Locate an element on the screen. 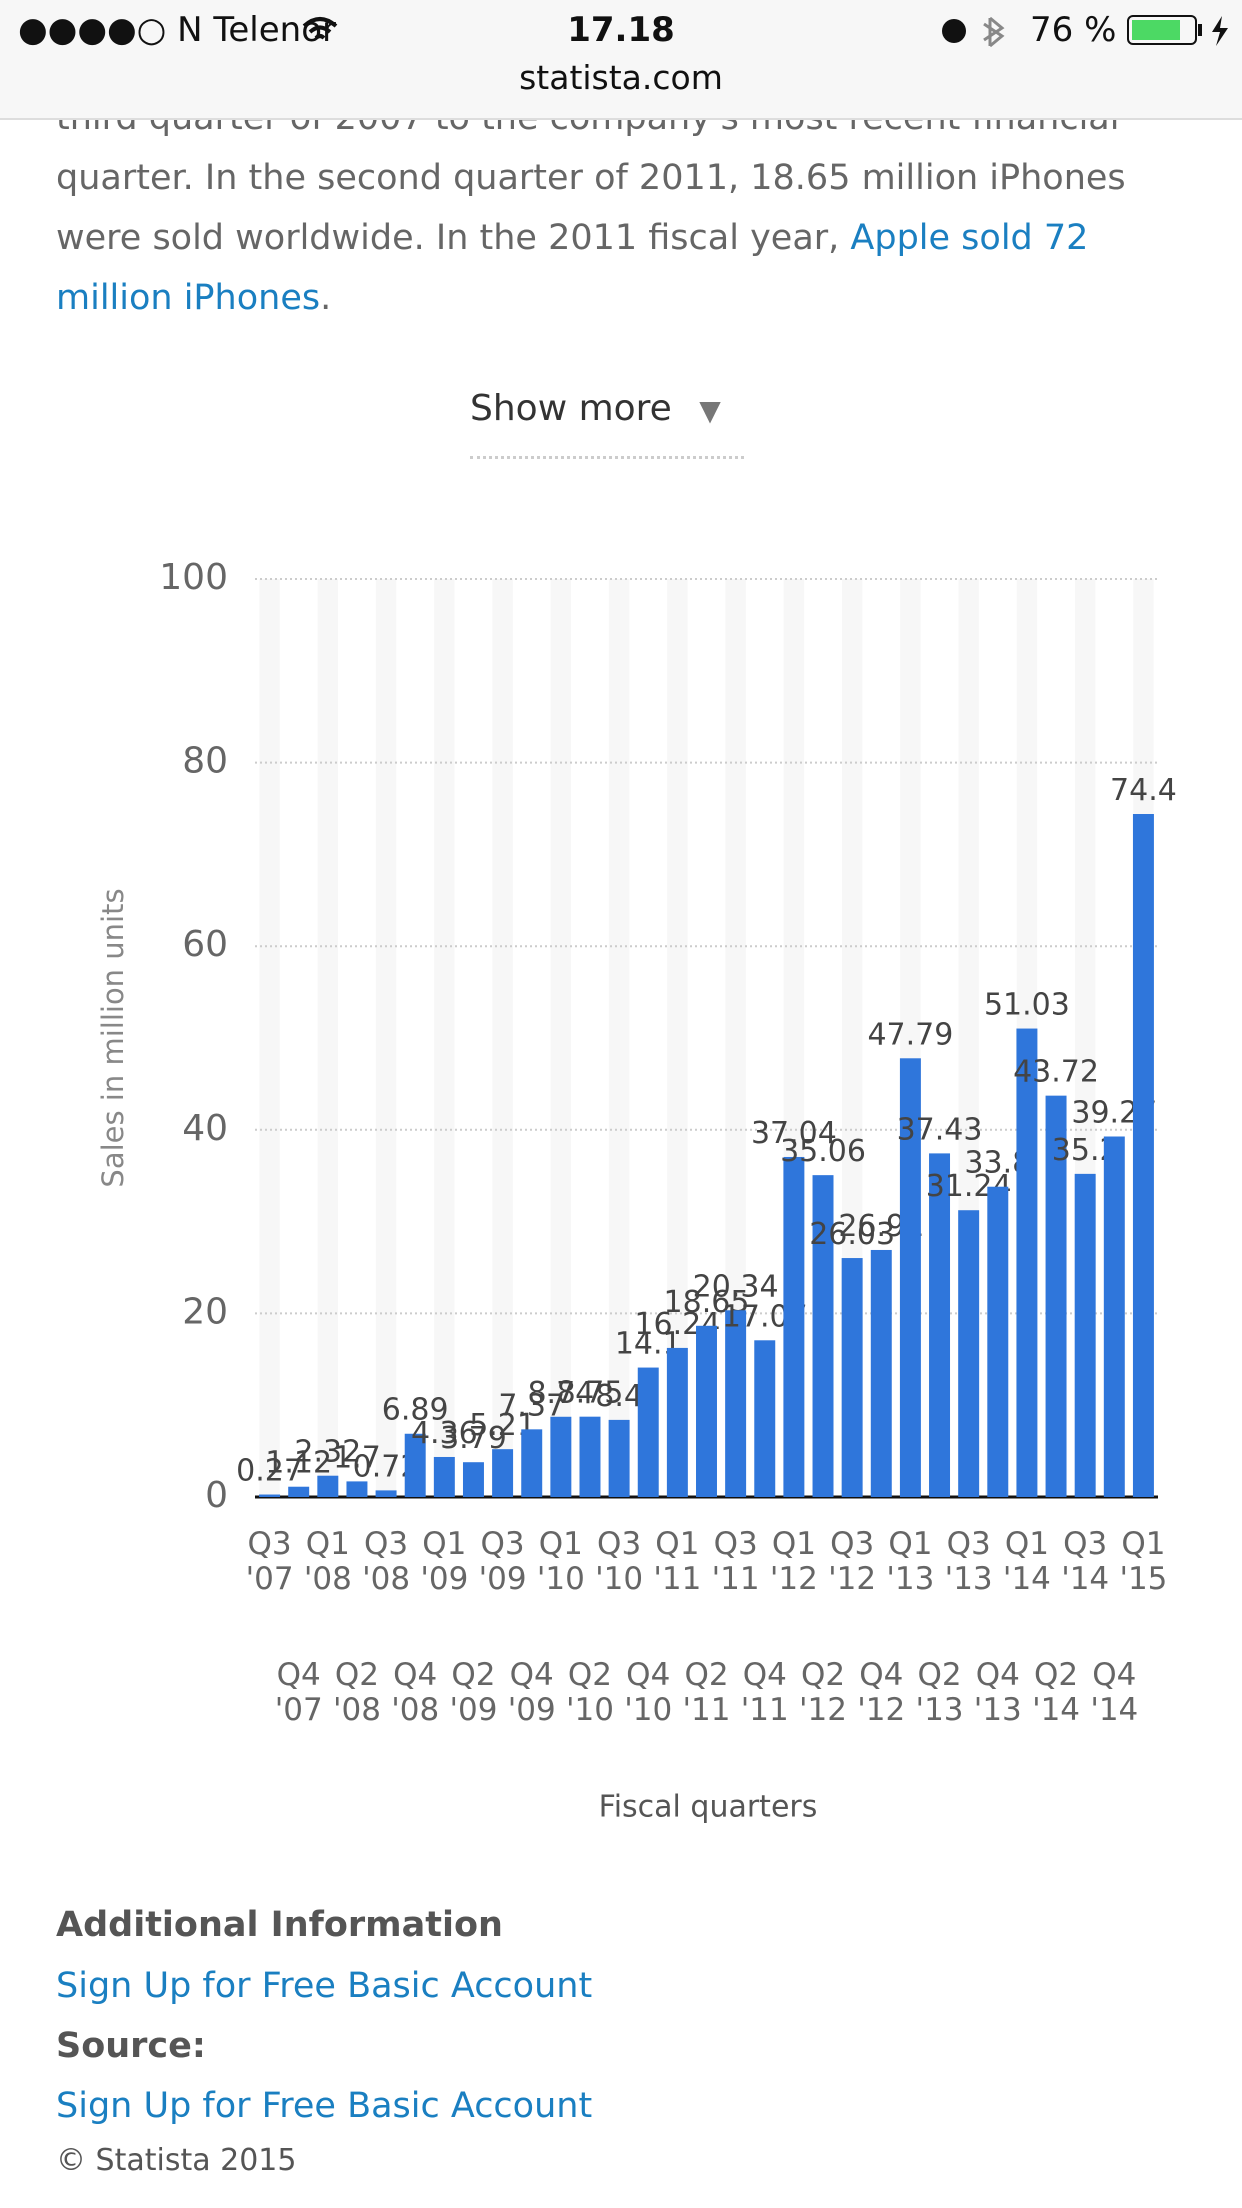 The height and width of the screenshot is (2208, 1242). x-tick-label: Q3 '13 is located at coordinates (968, 1561).